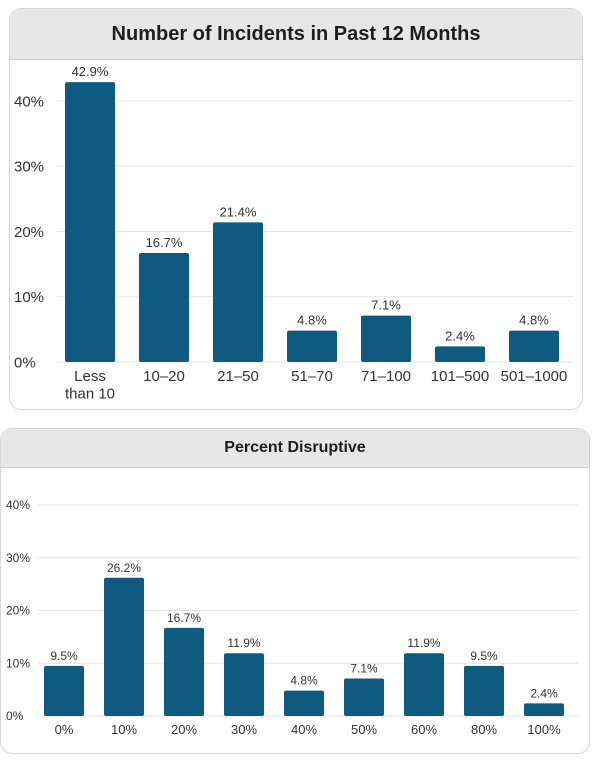 The height and width of the screenshot is (778, 600). Describe the element at coordinates (484, 729) in the screenshot. I see `disruptive-x-tick-label: 80%` at that location.